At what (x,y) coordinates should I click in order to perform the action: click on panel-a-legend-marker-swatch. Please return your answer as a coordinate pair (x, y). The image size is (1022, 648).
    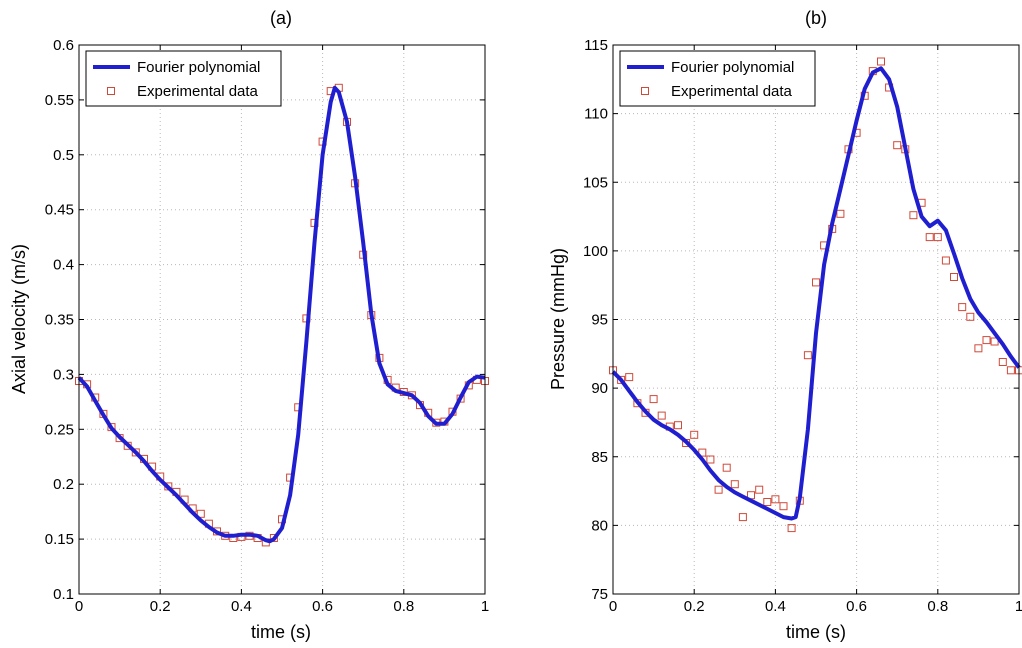
    Looking at the image, I should click on (111, 91).